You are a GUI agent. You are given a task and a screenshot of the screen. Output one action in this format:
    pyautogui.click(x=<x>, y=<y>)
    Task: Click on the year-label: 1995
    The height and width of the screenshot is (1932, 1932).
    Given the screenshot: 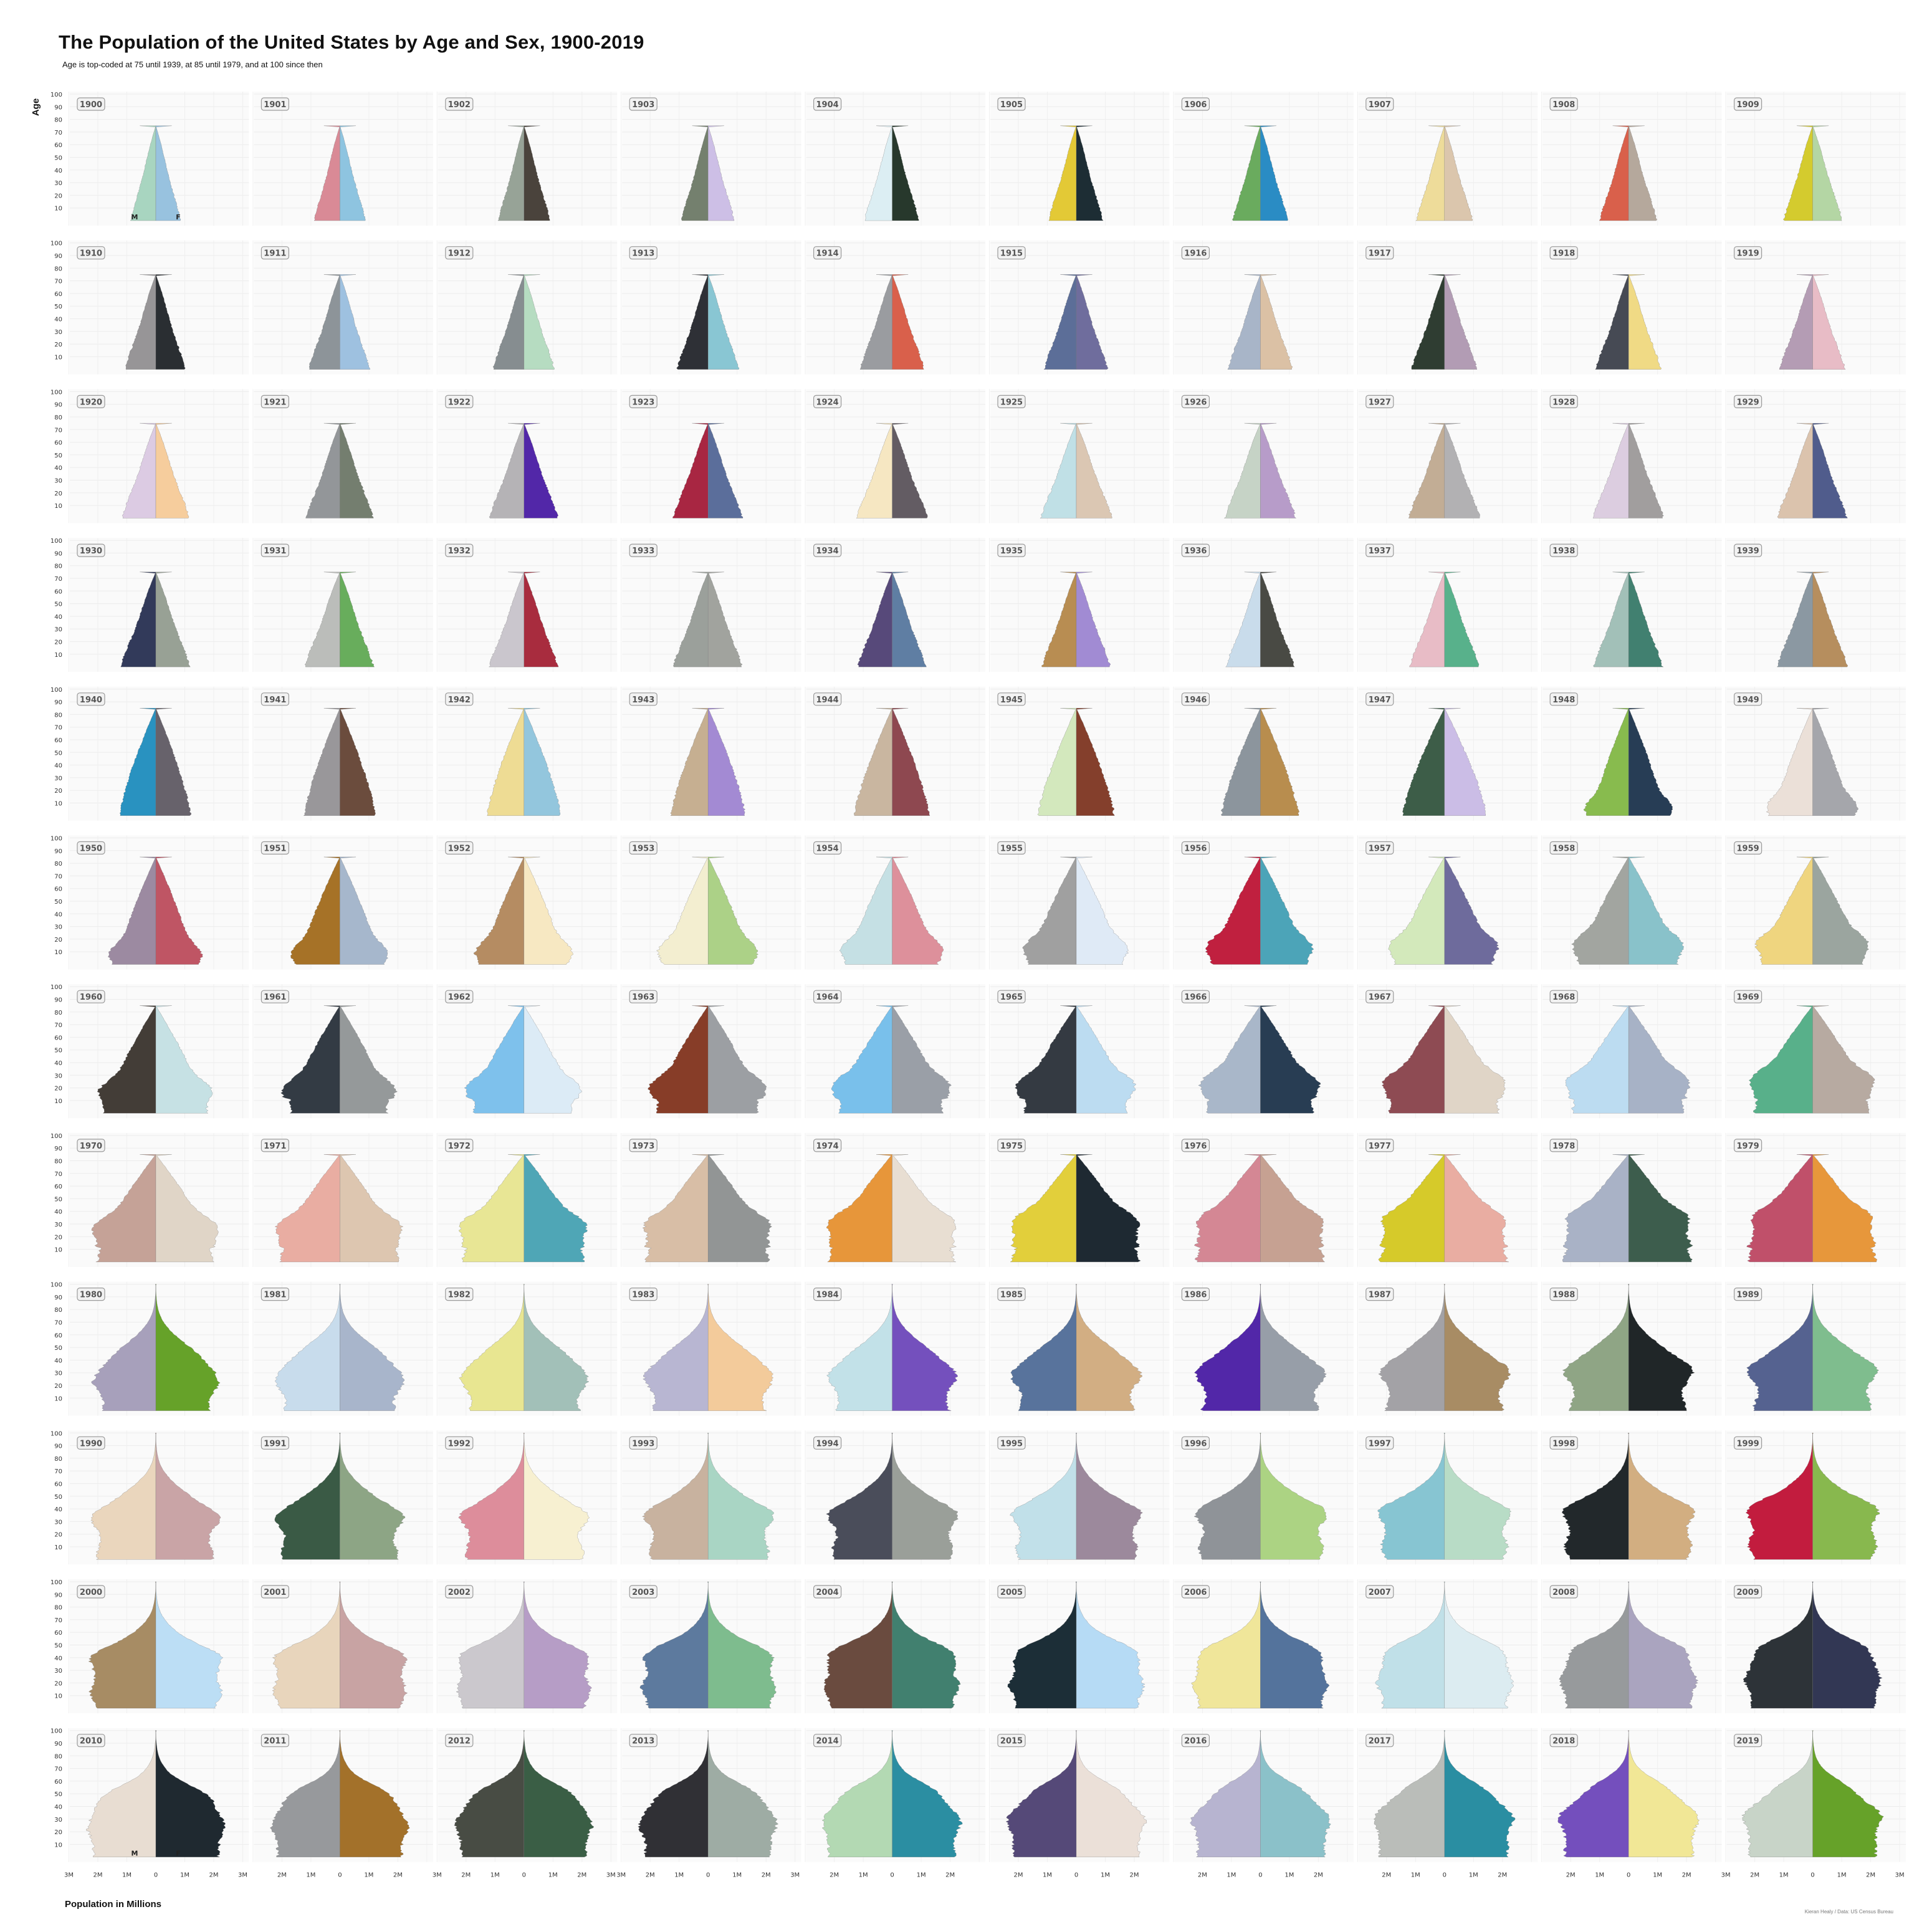 What is the action you would take?
    pyautogui.click(x=1011, y=1443)
    